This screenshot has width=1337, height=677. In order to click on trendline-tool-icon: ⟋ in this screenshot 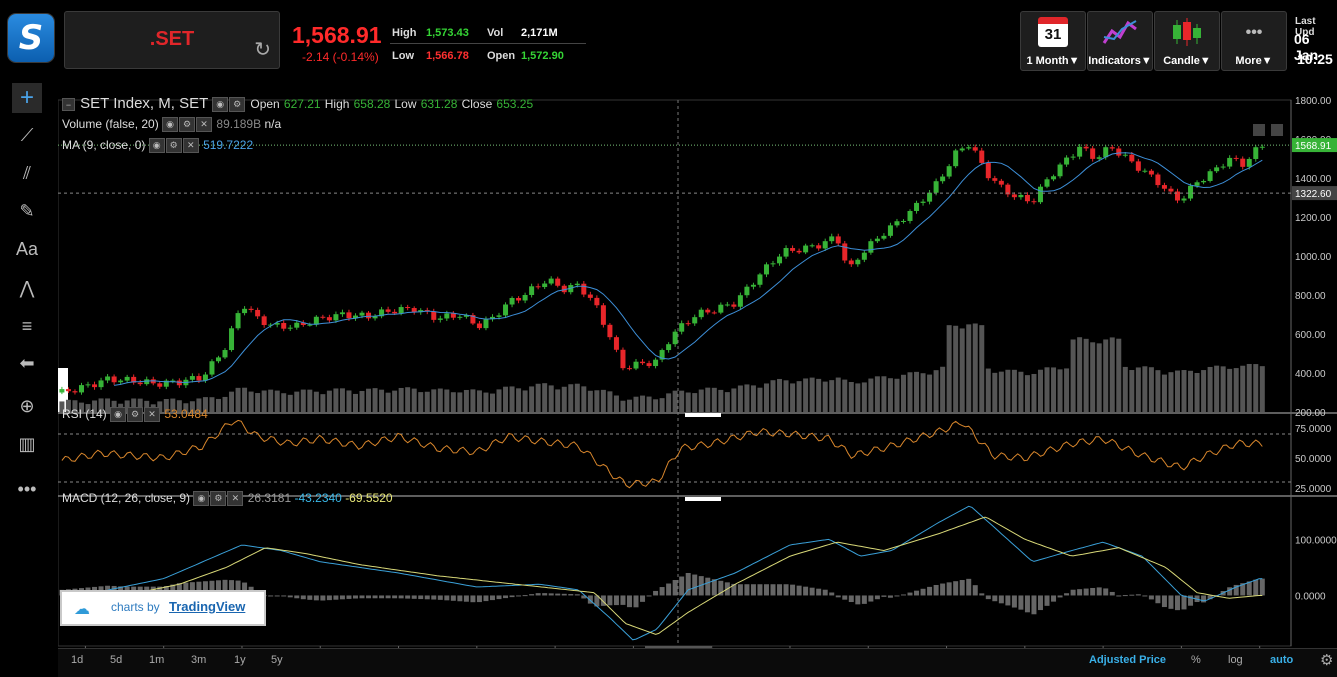, I will do `click(27, 135)`.